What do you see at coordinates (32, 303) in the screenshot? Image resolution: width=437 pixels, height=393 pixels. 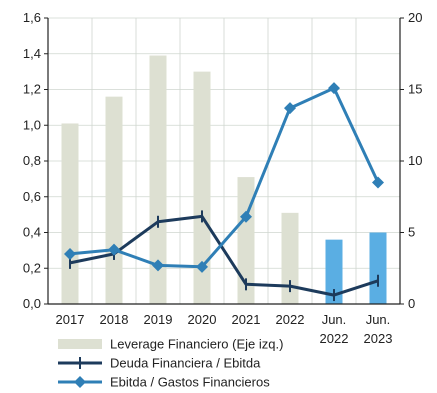 I see `y-left-tick-label: 0,0` at bounding box center [32, 303].